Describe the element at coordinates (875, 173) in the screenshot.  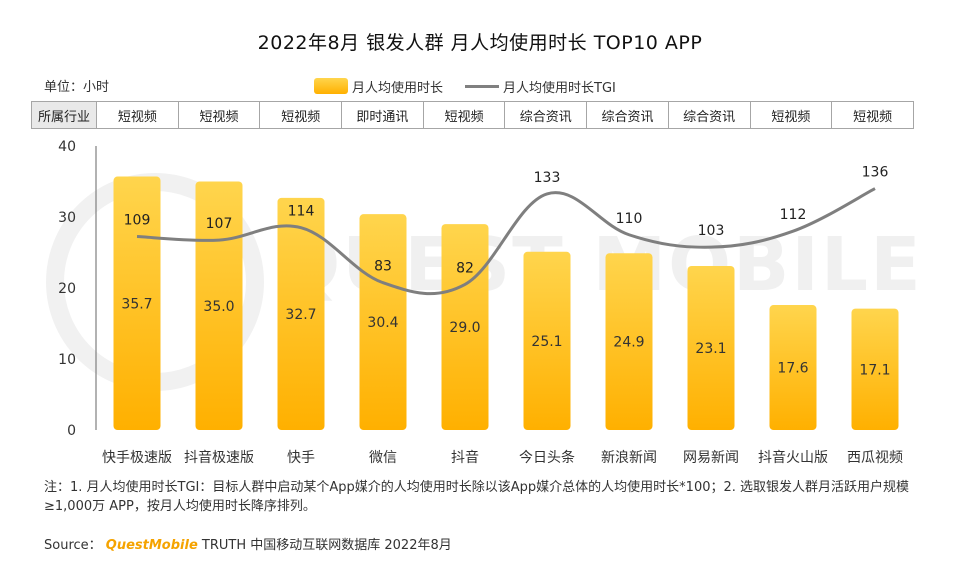
I see `tgi-value-label: 136` at that location.